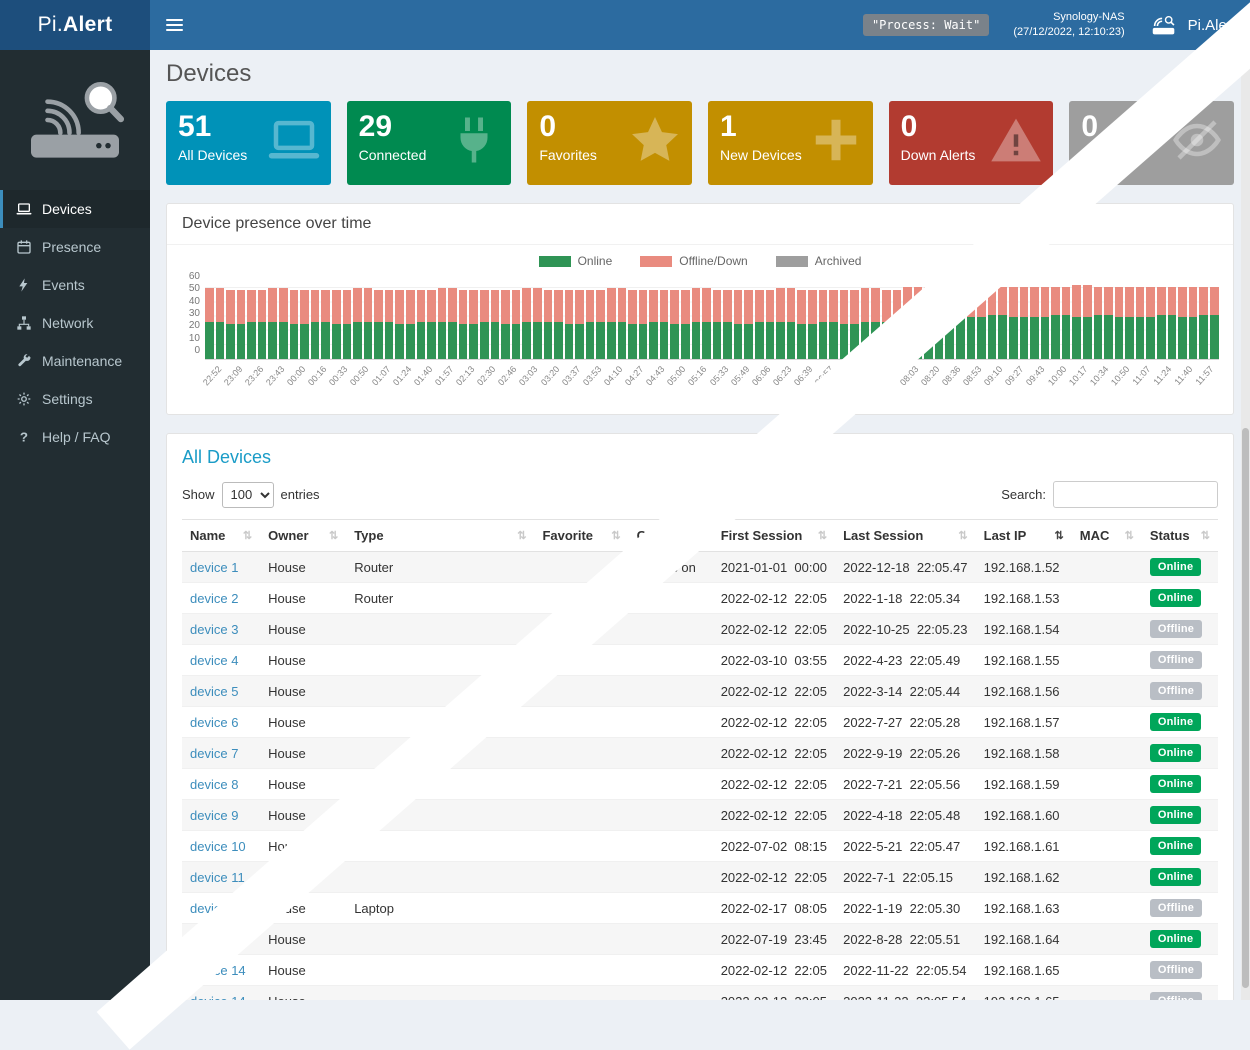 The height and width of the screenshot is (1050, 1250). Describe the element at coordinates (440, 535) in the screenshot. I see `column-header-type: Type ⇅` at that location.